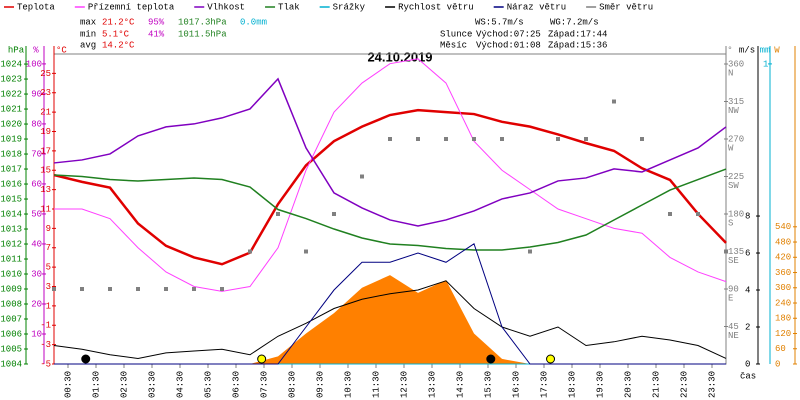 The image size is (800, 400). What do you see at coordinates (264, 384) in the screenshot?
I see `x-tick-label: 07:30` at bounding box center [264, 384].